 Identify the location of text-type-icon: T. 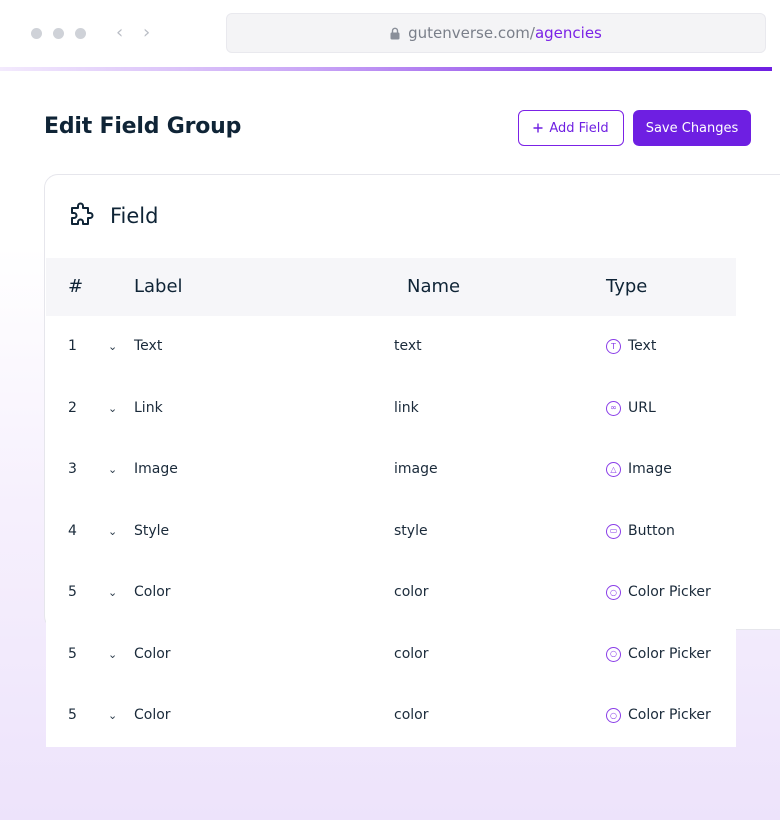
(613, 347).